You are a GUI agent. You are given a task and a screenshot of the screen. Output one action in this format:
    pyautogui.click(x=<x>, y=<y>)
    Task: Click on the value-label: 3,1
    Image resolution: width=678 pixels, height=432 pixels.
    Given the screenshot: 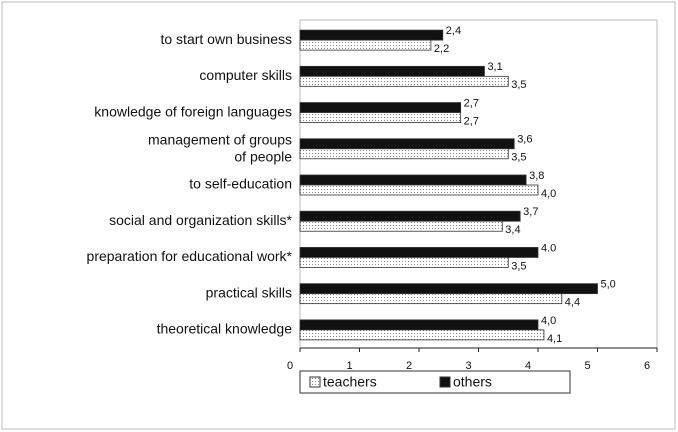 What is the action you would take?
    pyautogui.click(x=494, y=67)
    